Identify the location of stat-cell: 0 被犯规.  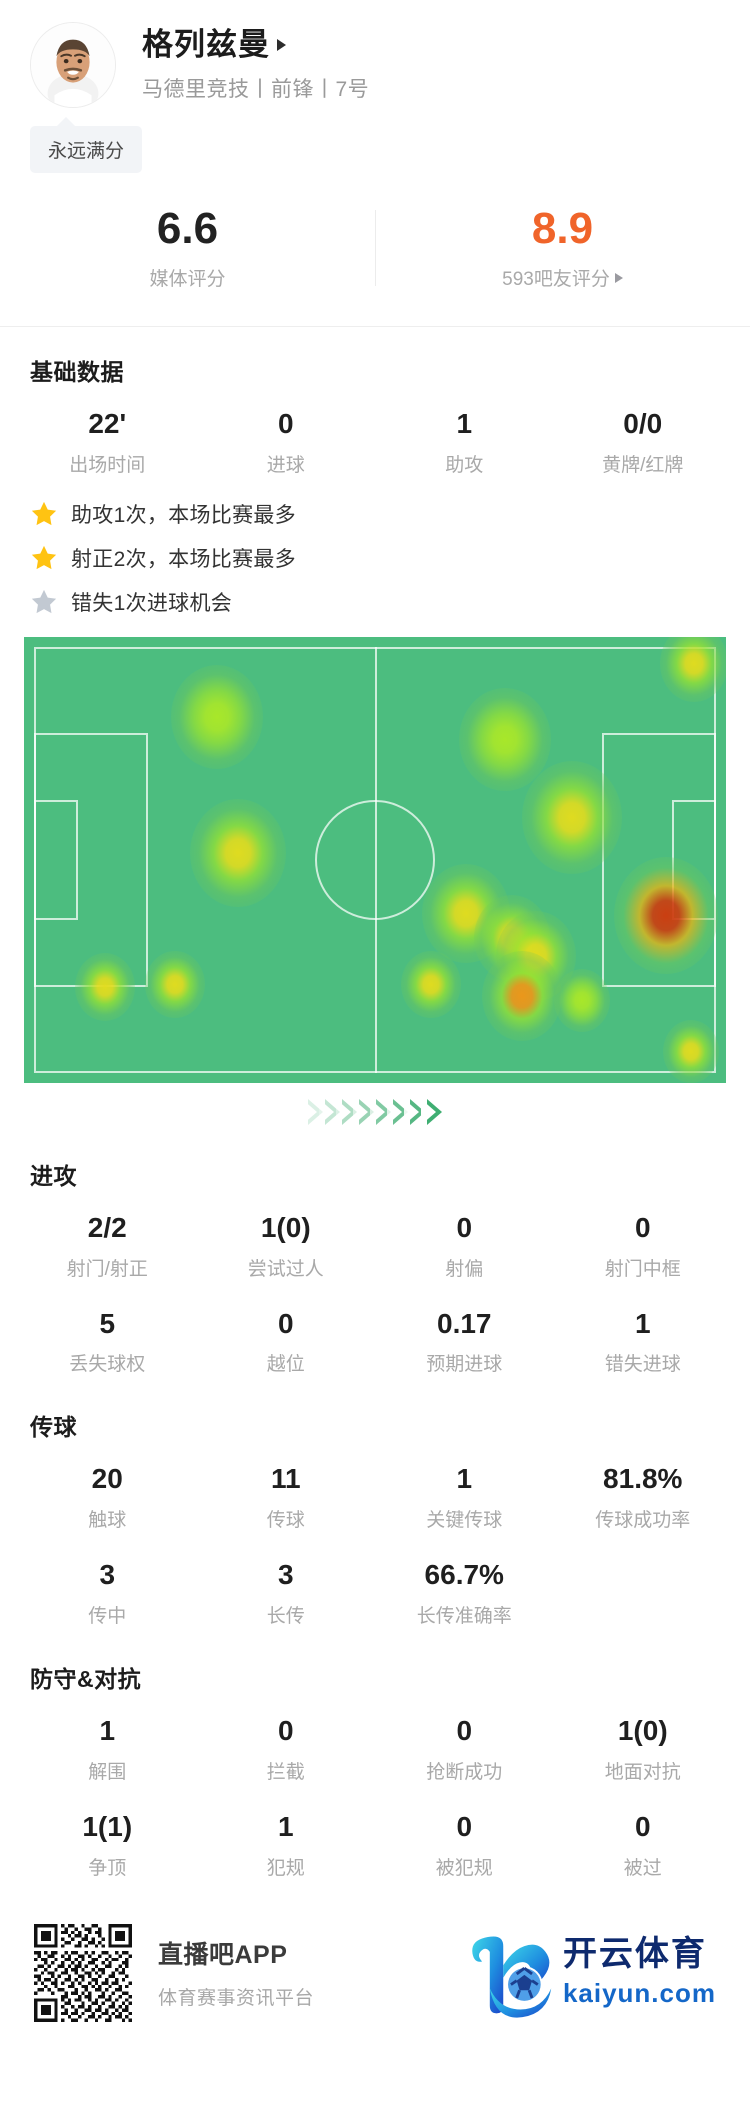
(464, 1838).